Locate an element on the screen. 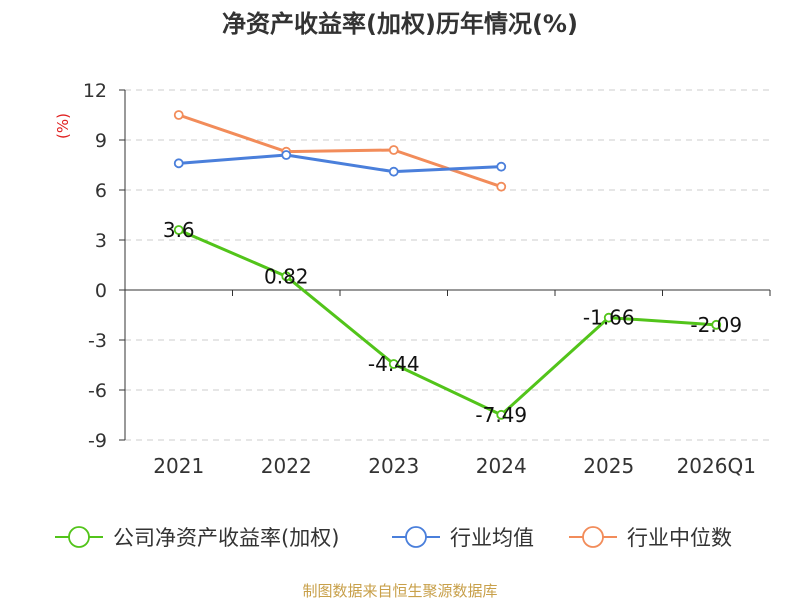 This screenshot has width=800, height=600. x-tick-label: 2025 is located at coordinates (608, 466).